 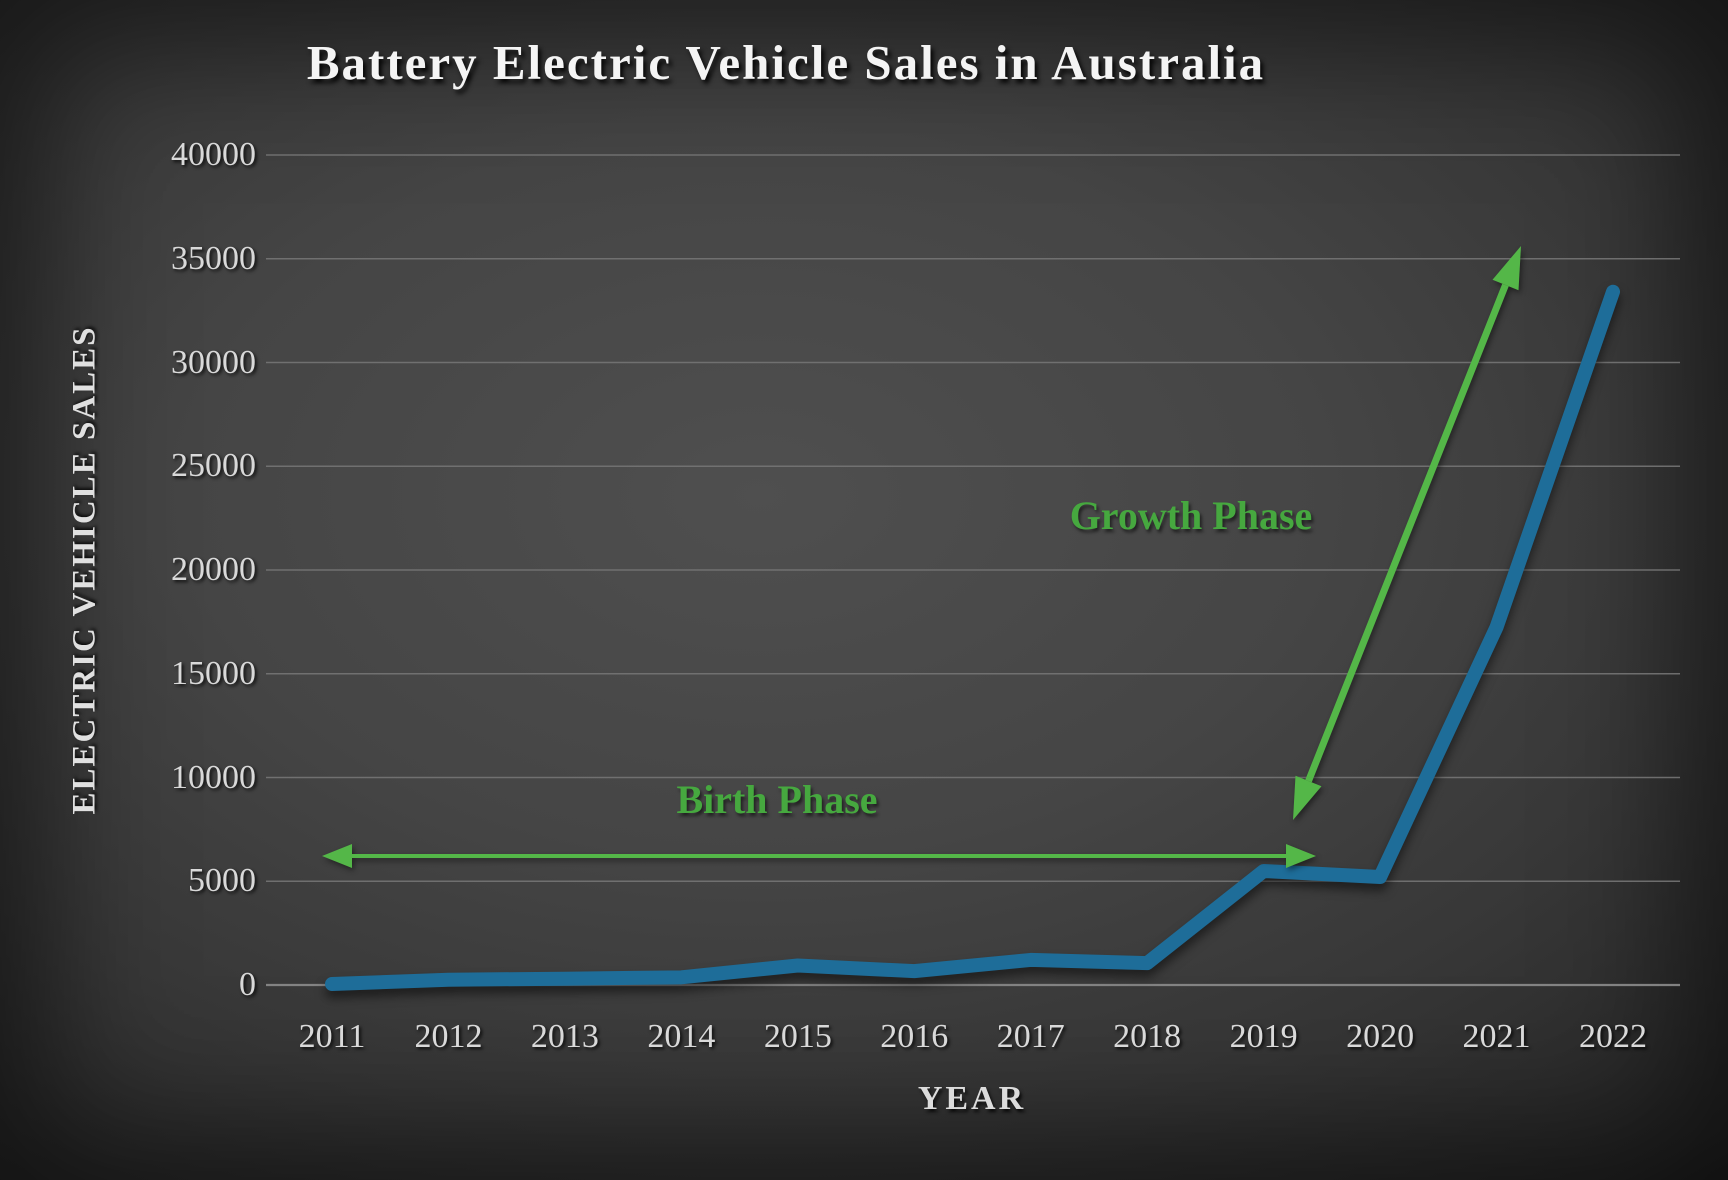 What do you see at coordinates (1612, 1036) in the screenshot?
I see `x-tick-label: 2022` at bounding box center [1612, 1036].